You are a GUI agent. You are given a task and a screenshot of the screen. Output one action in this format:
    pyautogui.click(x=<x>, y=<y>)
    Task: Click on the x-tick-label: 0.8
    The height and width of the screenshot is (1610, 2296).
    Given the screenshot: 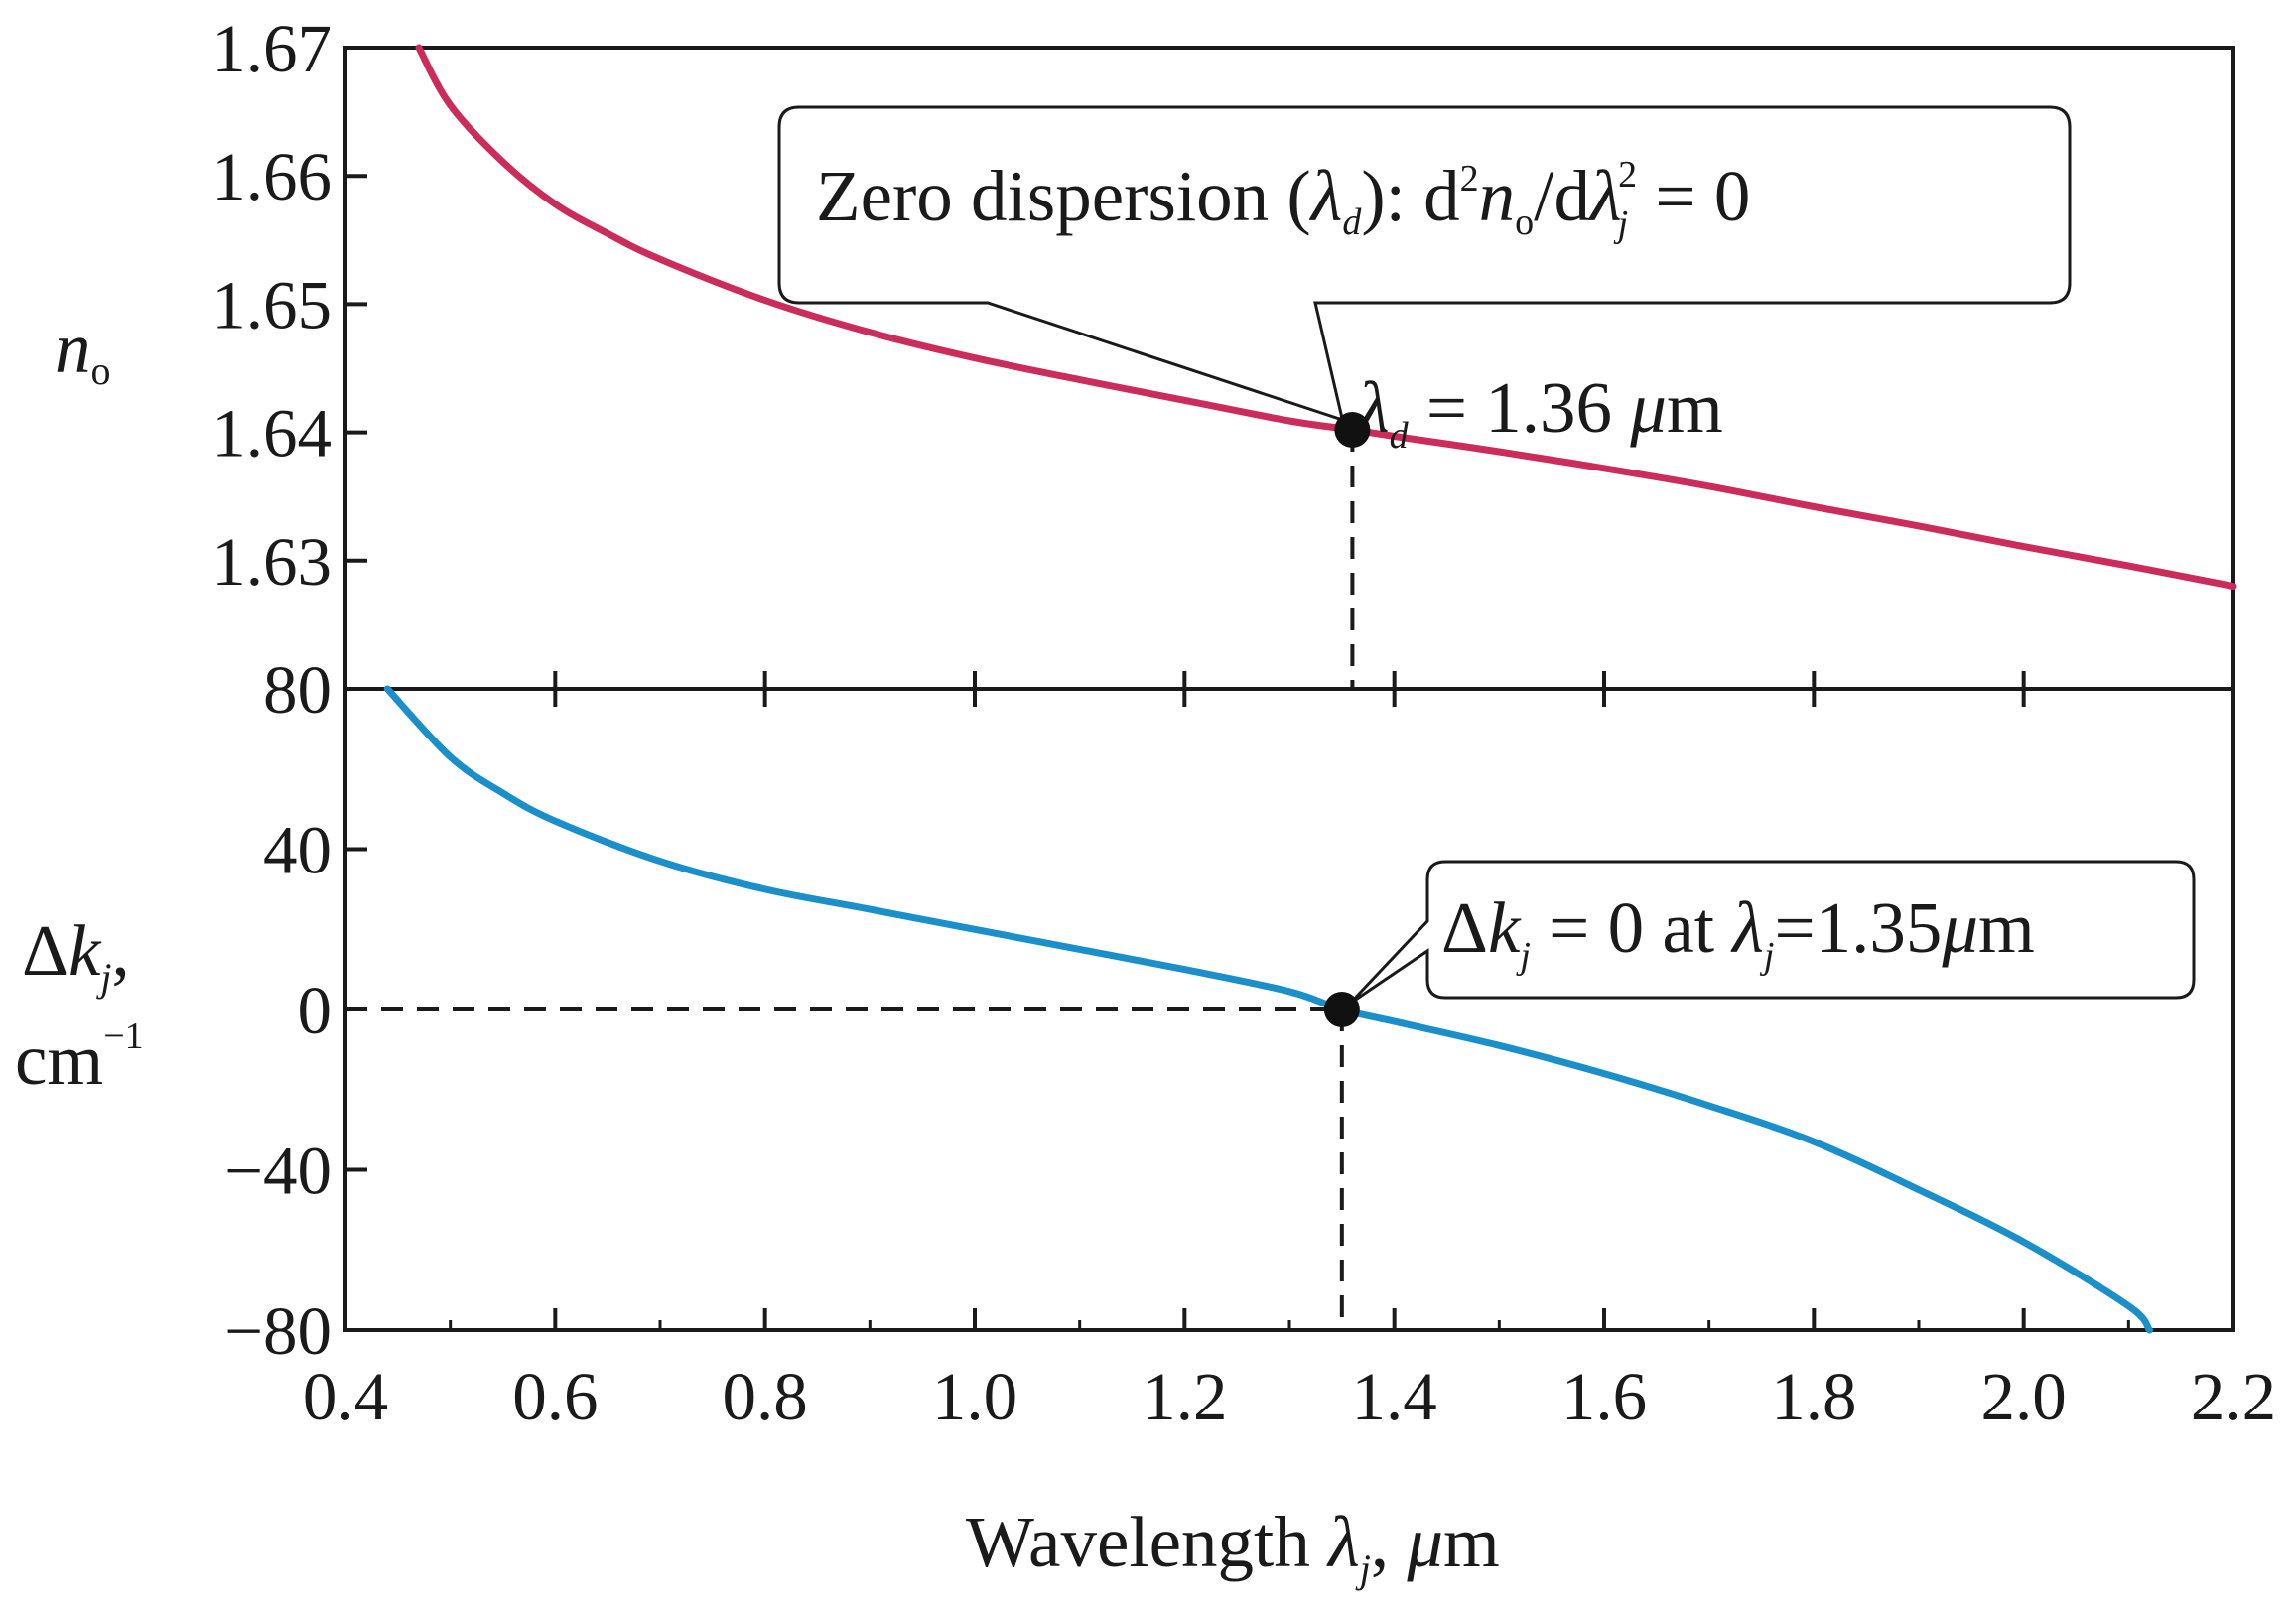 What is the action you would take?
    pyautogui.click(x=765, y=1396)
    